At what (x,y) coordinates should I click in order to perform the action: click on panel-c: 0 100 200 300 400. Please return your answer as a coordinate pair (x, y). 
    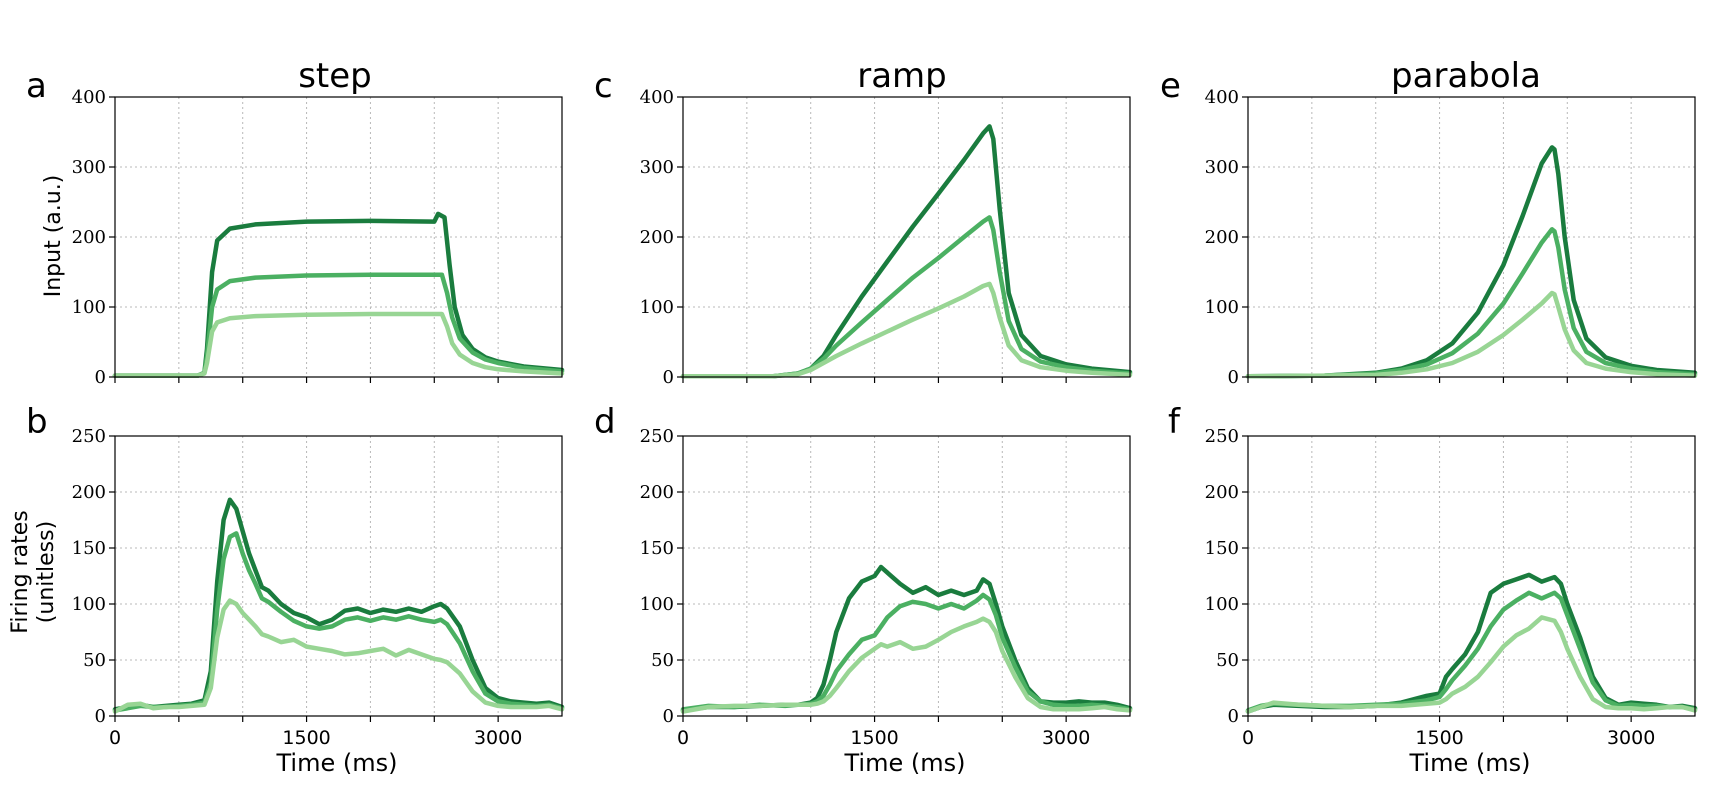
    Looking at the image, I should click on (886, 237).